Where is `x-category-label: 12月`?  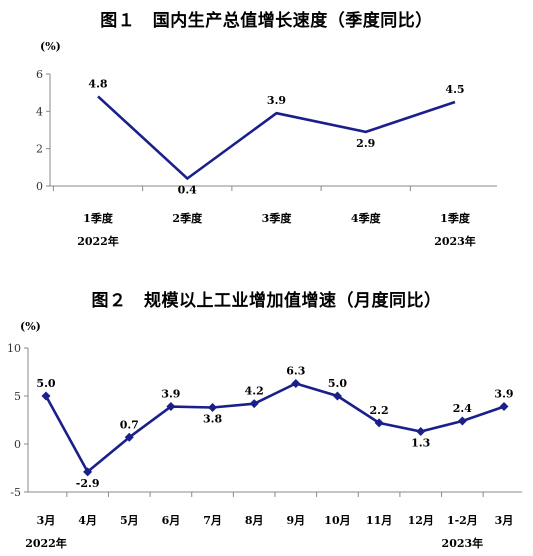
x-category-label: 12月 is located at coordinates (421, 520).